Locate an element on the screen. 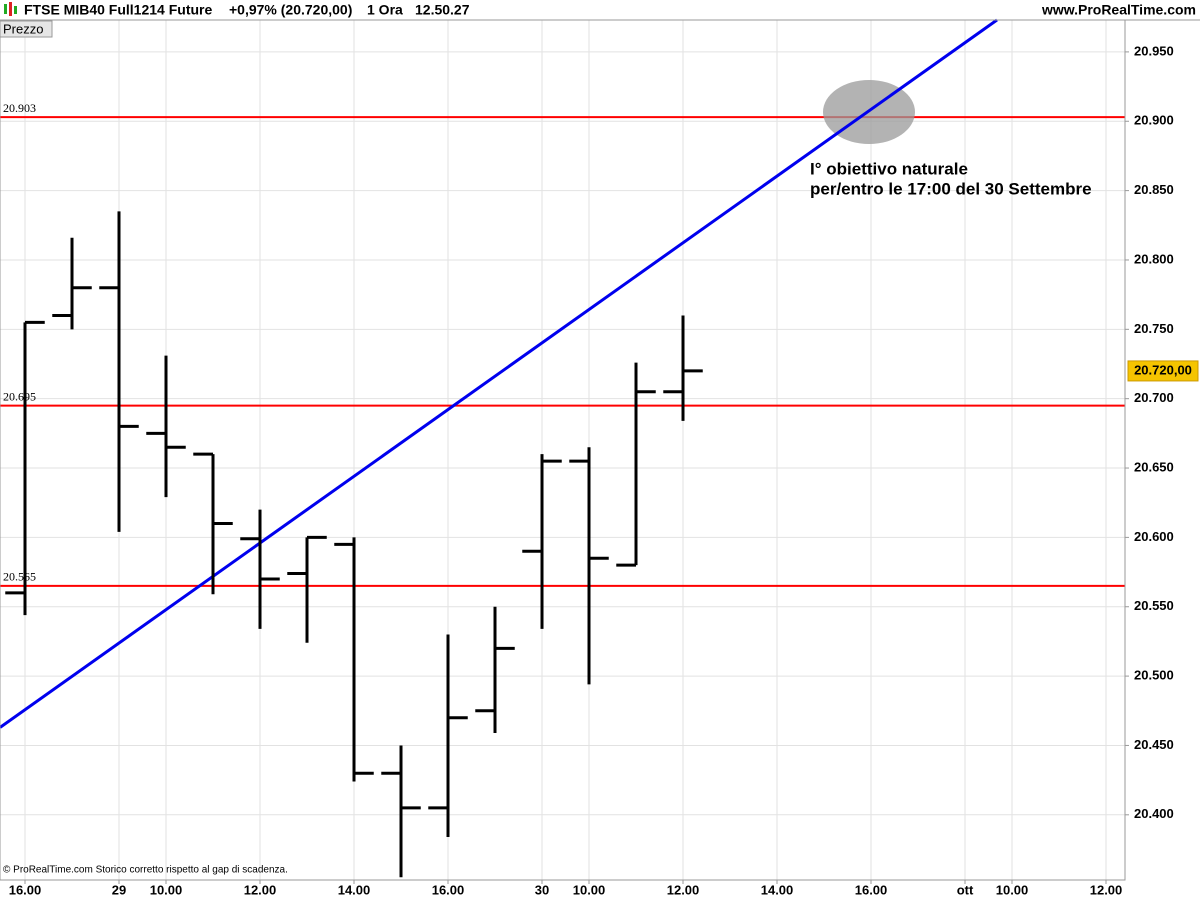  last-price-label: 20.720,00 is located at coordinates (1163, 369).